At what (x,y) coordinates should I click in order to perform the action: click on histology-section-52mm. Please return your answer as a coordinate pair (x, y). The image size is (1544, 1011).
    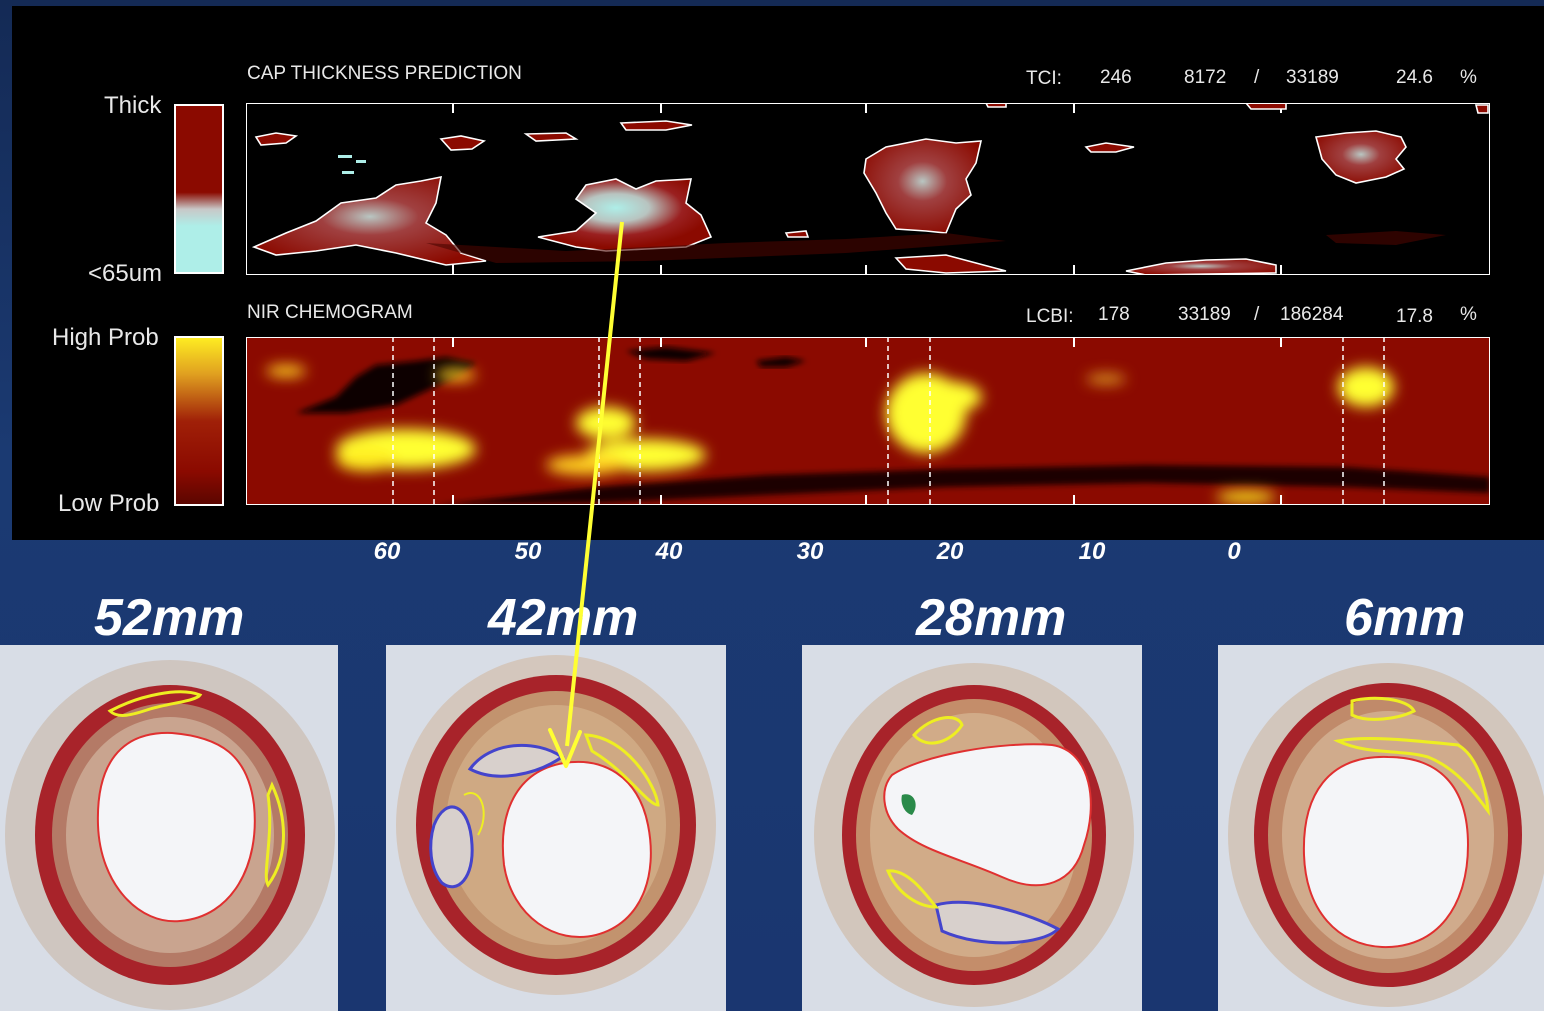
    Looking at the image, I should click on (169, 828).